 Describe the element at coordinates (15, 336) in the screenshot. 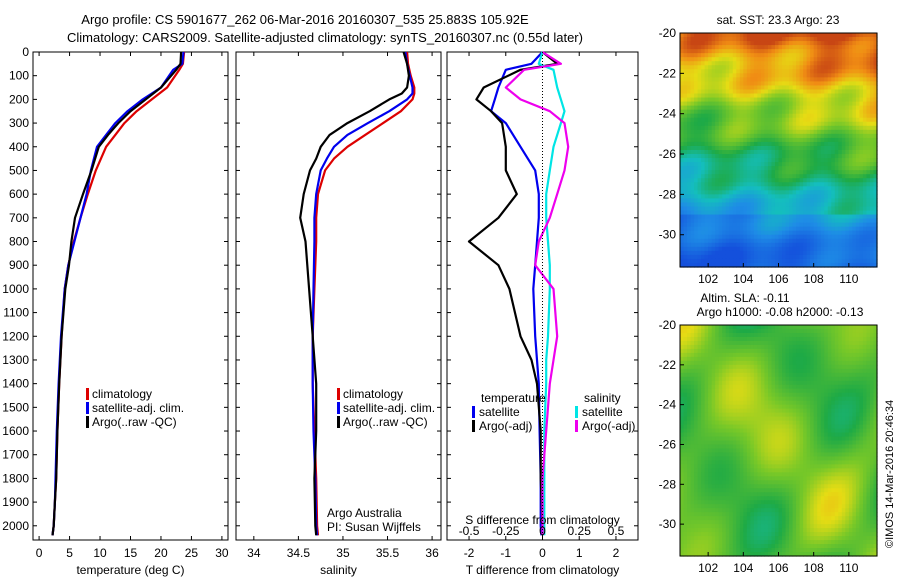

I see `y-tick-label: 1200` at that location.